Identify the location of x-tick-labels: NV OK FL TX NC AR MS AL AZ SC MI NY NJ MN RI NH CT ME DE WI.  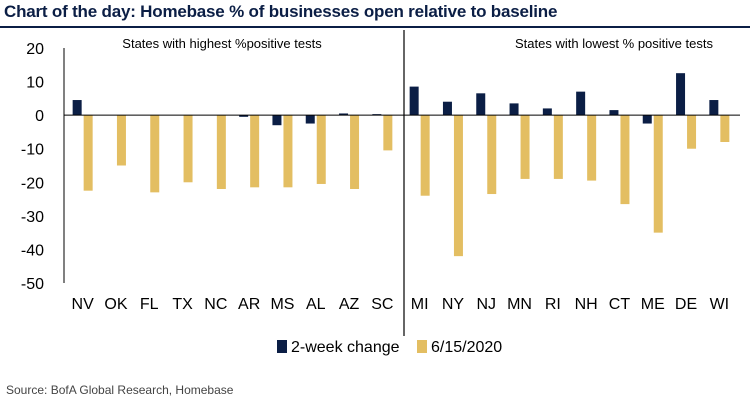
(401, 304).